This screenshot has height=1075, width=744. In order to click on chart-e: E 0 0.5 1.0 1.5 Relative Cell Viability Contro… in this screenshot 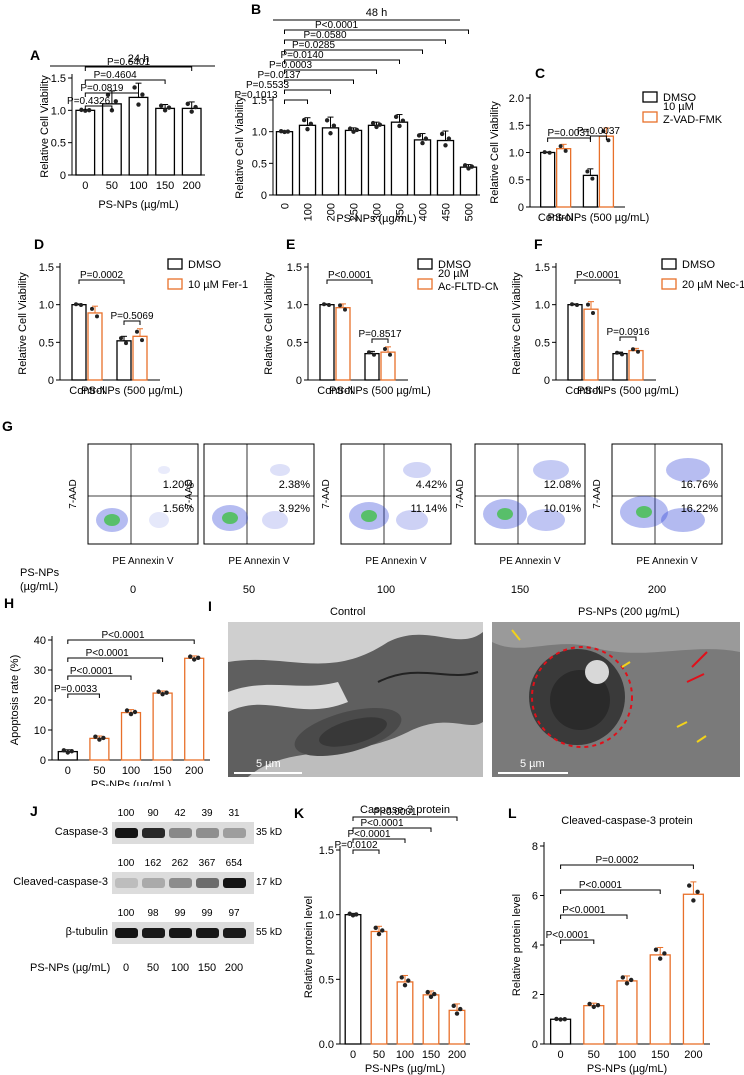, I will do `click(380, 317)`.